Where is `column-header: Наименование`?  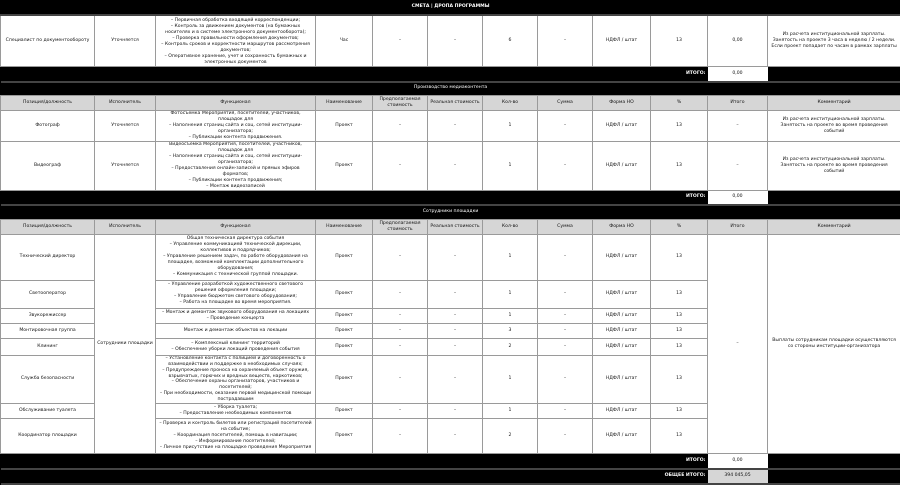 column-header: Наименование is located at coordinates (344, 226).